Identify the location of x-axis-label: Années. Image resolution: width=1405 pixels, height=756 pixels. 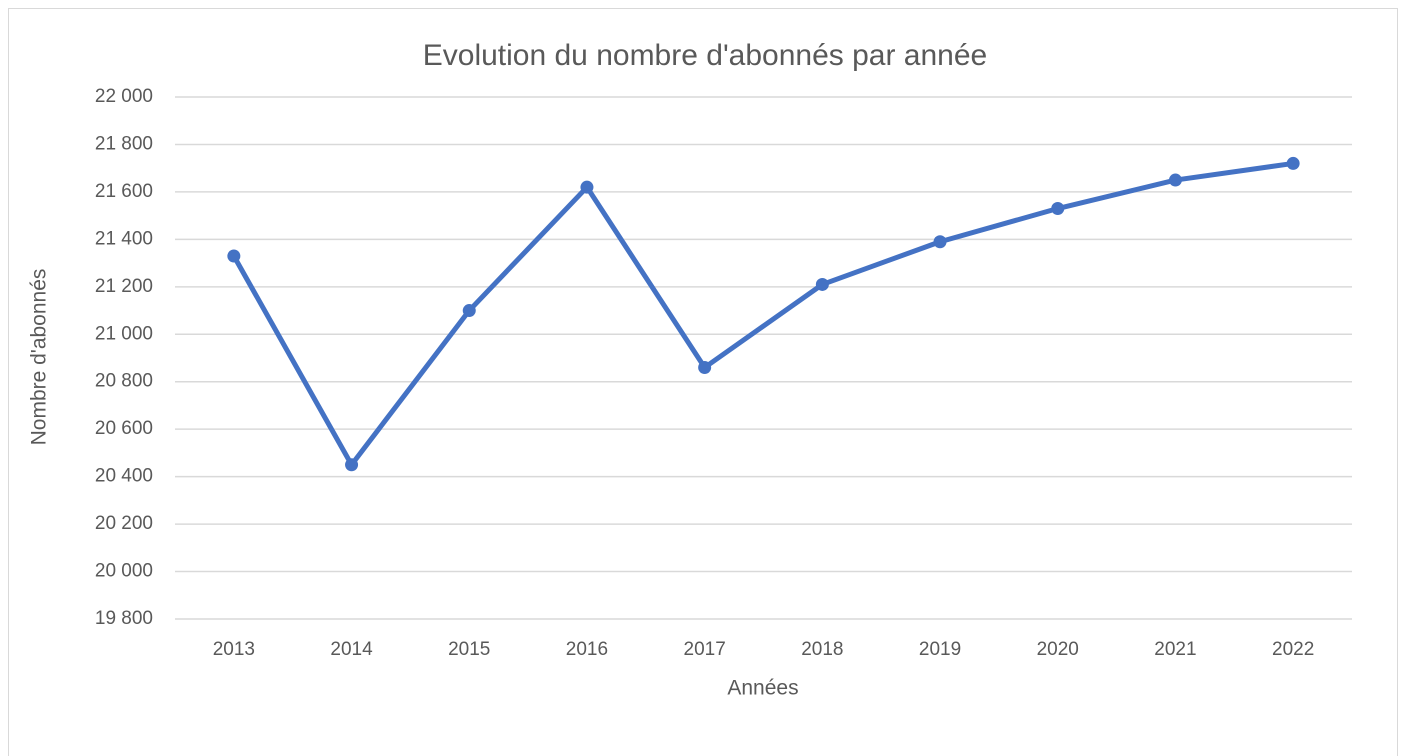
(762, 688).